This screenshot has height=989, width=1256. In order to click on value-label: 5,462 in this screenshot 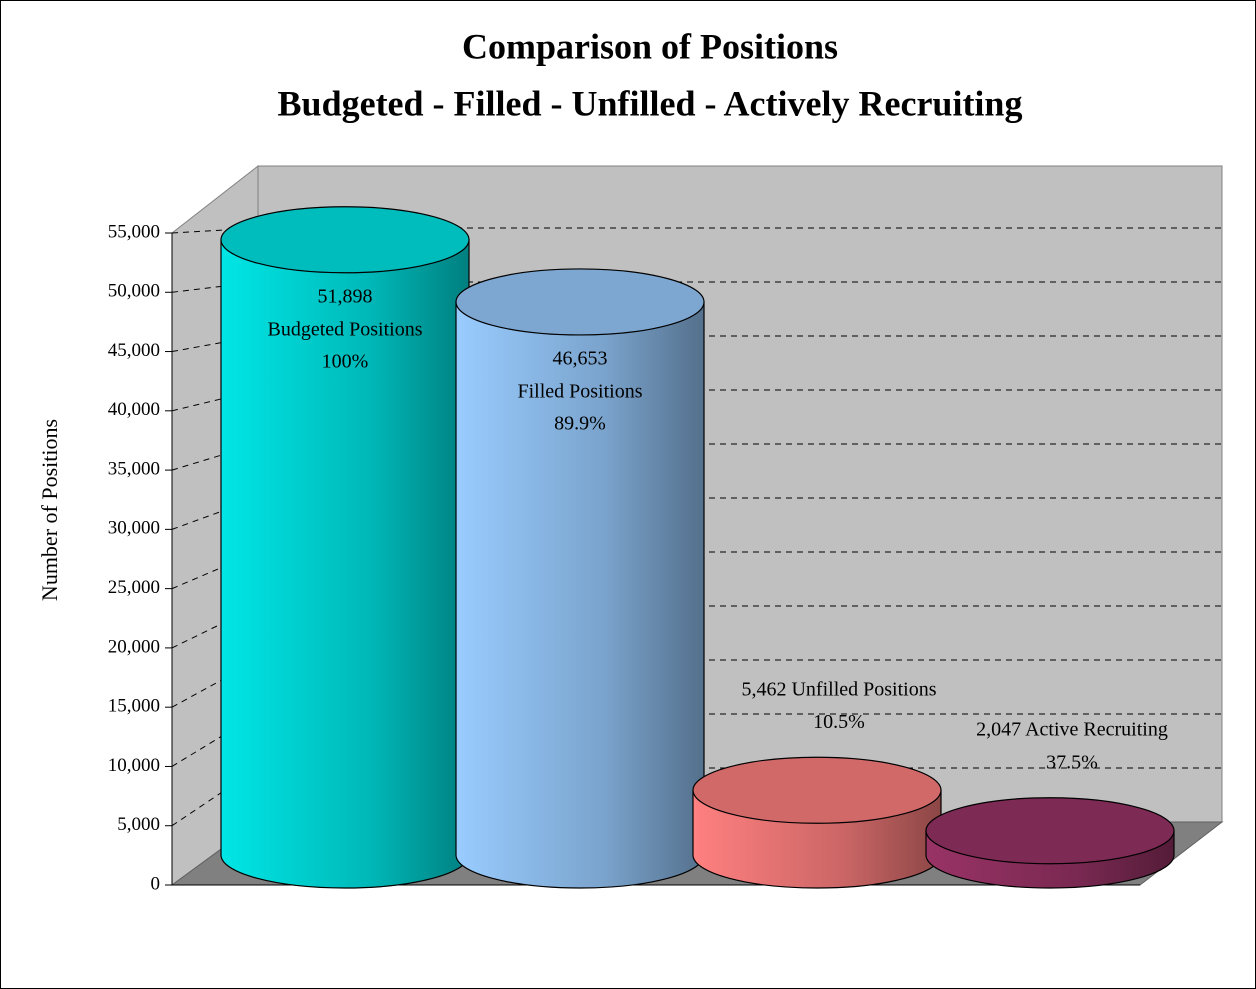, I will do `click(763, 689)`.